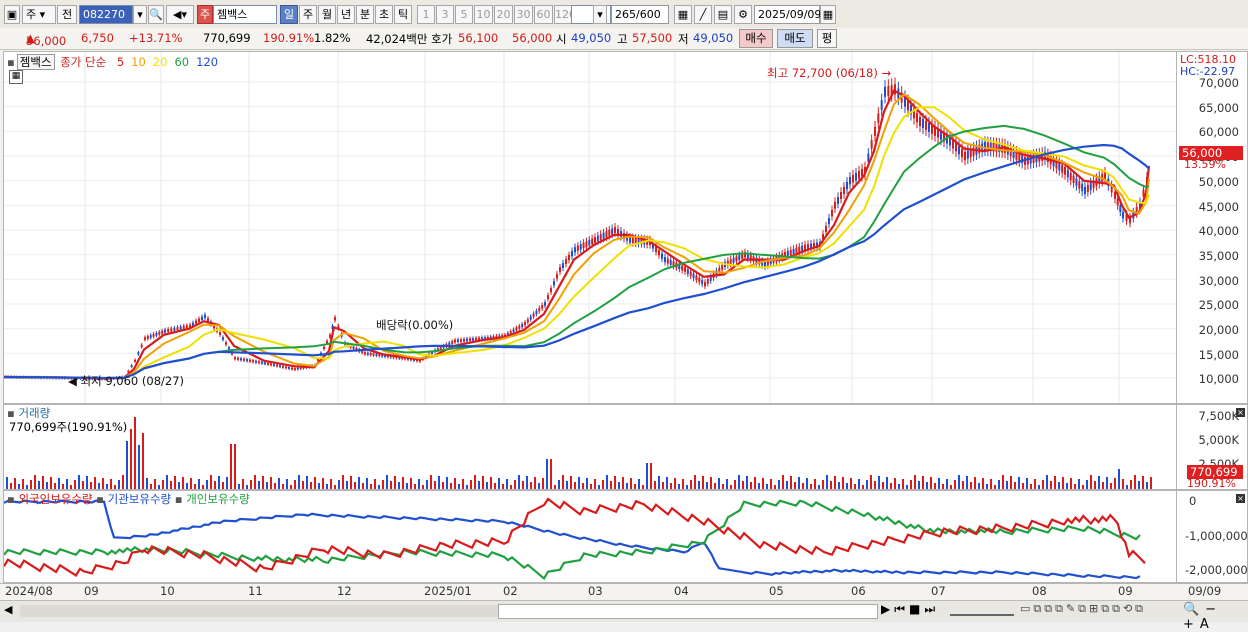 This screenshot has height=632, width=1248. What do you see at coordinates (97, 38) in the screenshot?
I see `price-change: 6,750` at bounding box center [97, 38].